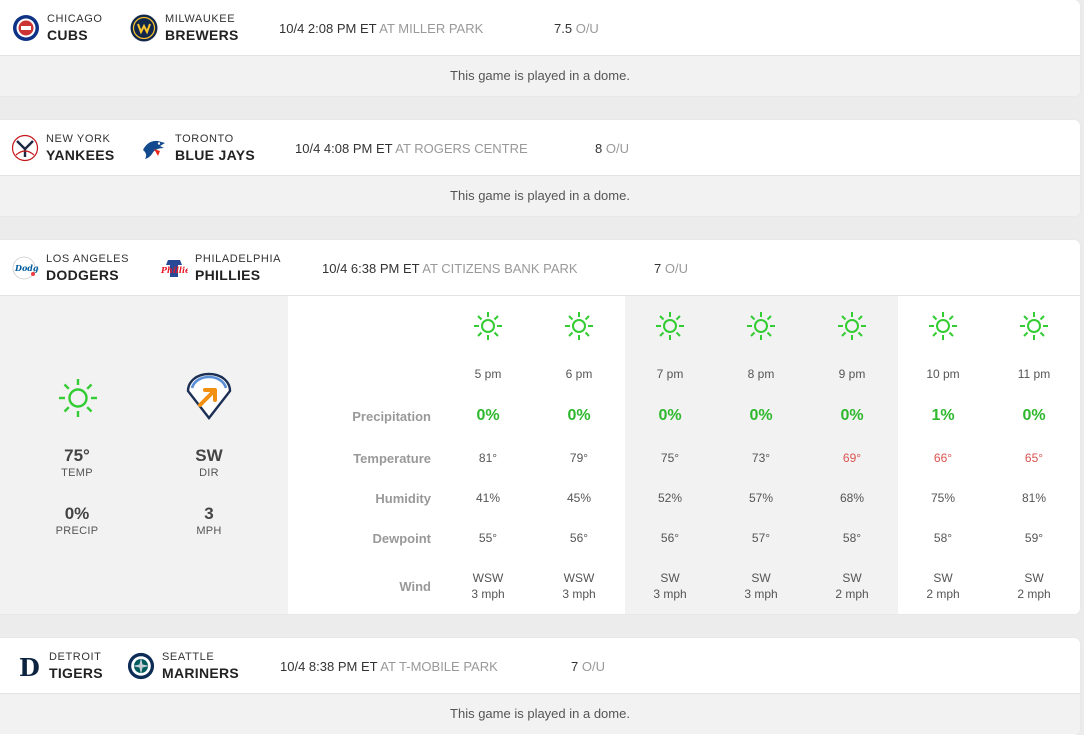 This screenshot has width=1084, height=735. What do you see at coordinates (67, 35) in the screenshot?
I see `away-nickname: CUBS` at bounding box center [67, 35].